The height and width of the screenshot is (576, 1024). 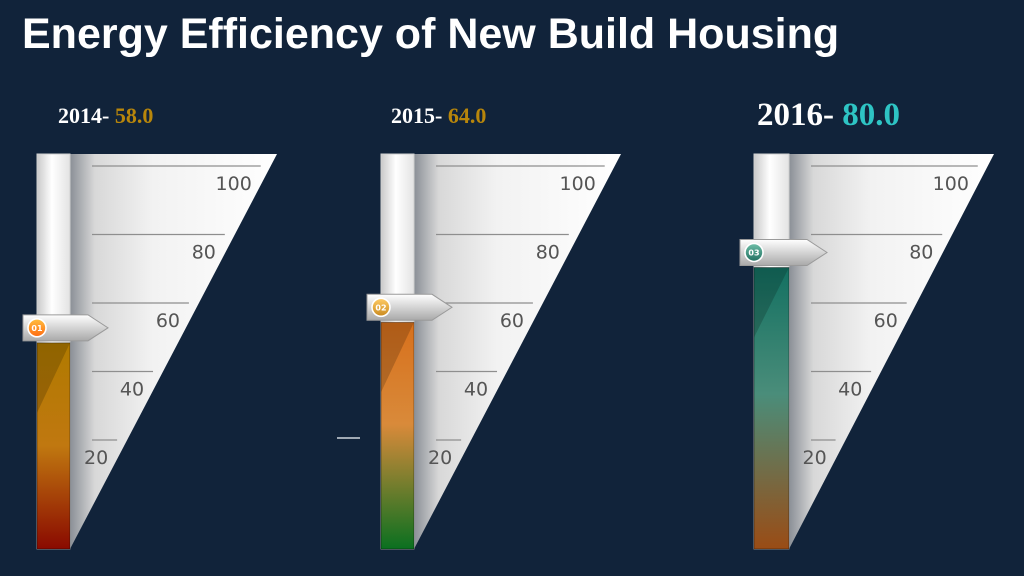 I want to click on gauge-label: 2016- 80.0, so click(x=828, y=115).